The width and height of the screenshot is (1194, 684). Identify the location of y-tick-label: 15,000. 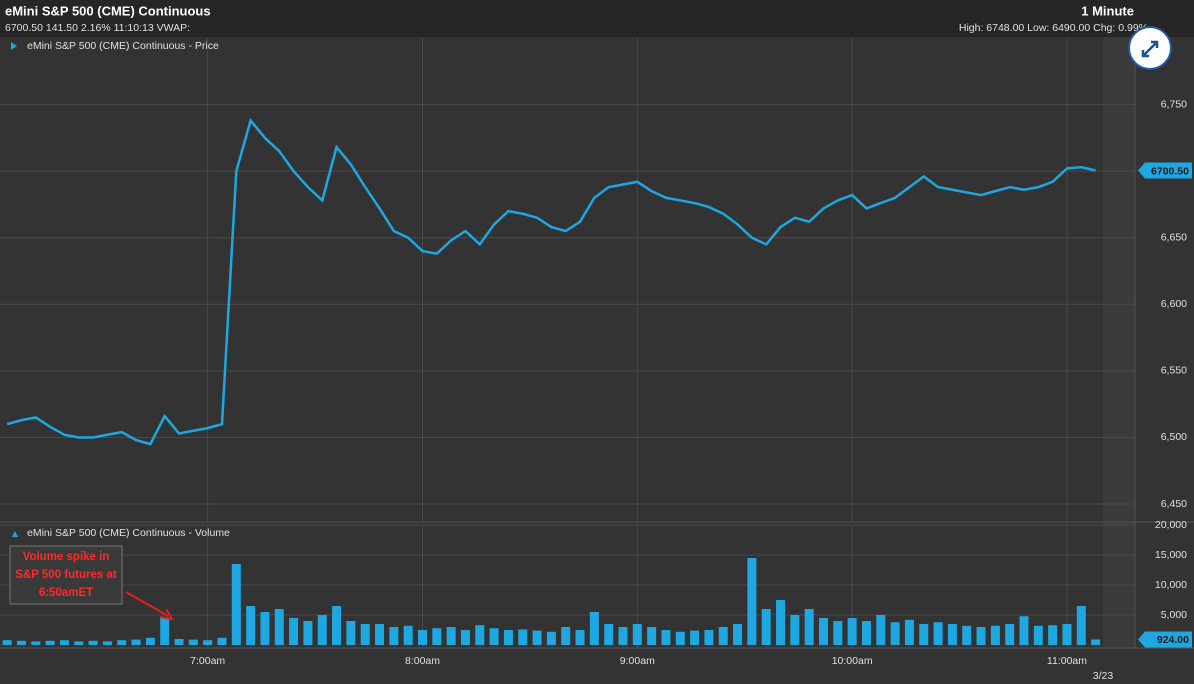
(1171, 555).